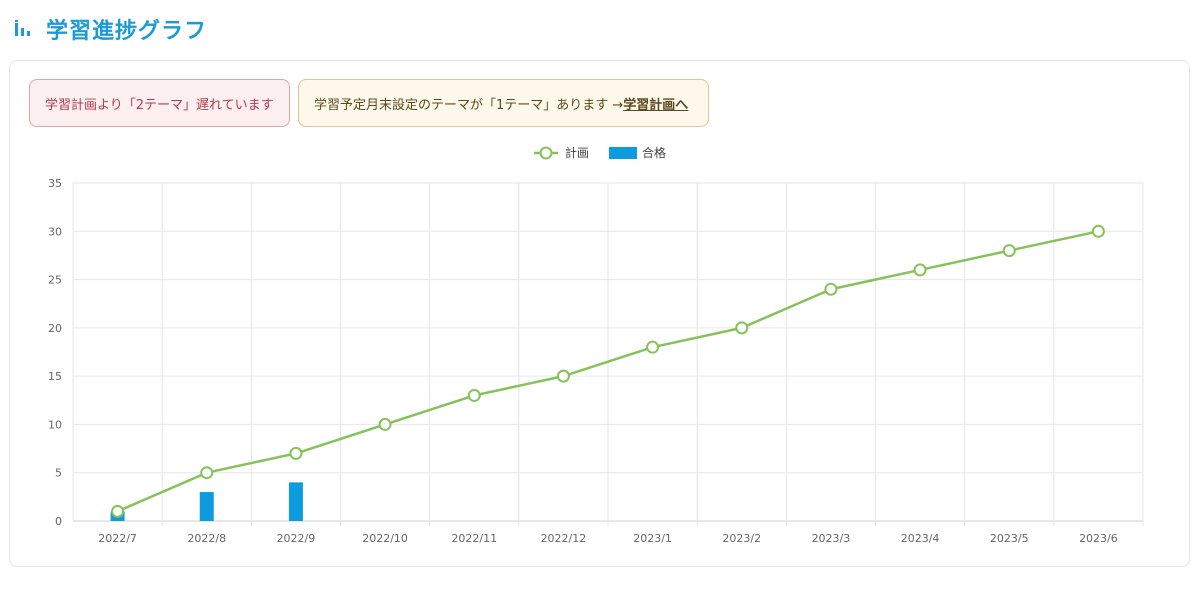 This screenshot has width=1200, height=600. Describe the element at coordinates (117, 538) in the screenshot. I see `x-tick-label: 2022/7` at that location.